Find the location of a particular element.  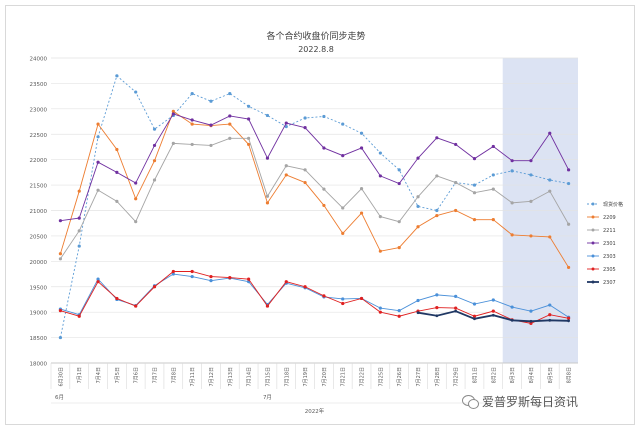

month-label: 6月 is located at coordinates (59, 397).